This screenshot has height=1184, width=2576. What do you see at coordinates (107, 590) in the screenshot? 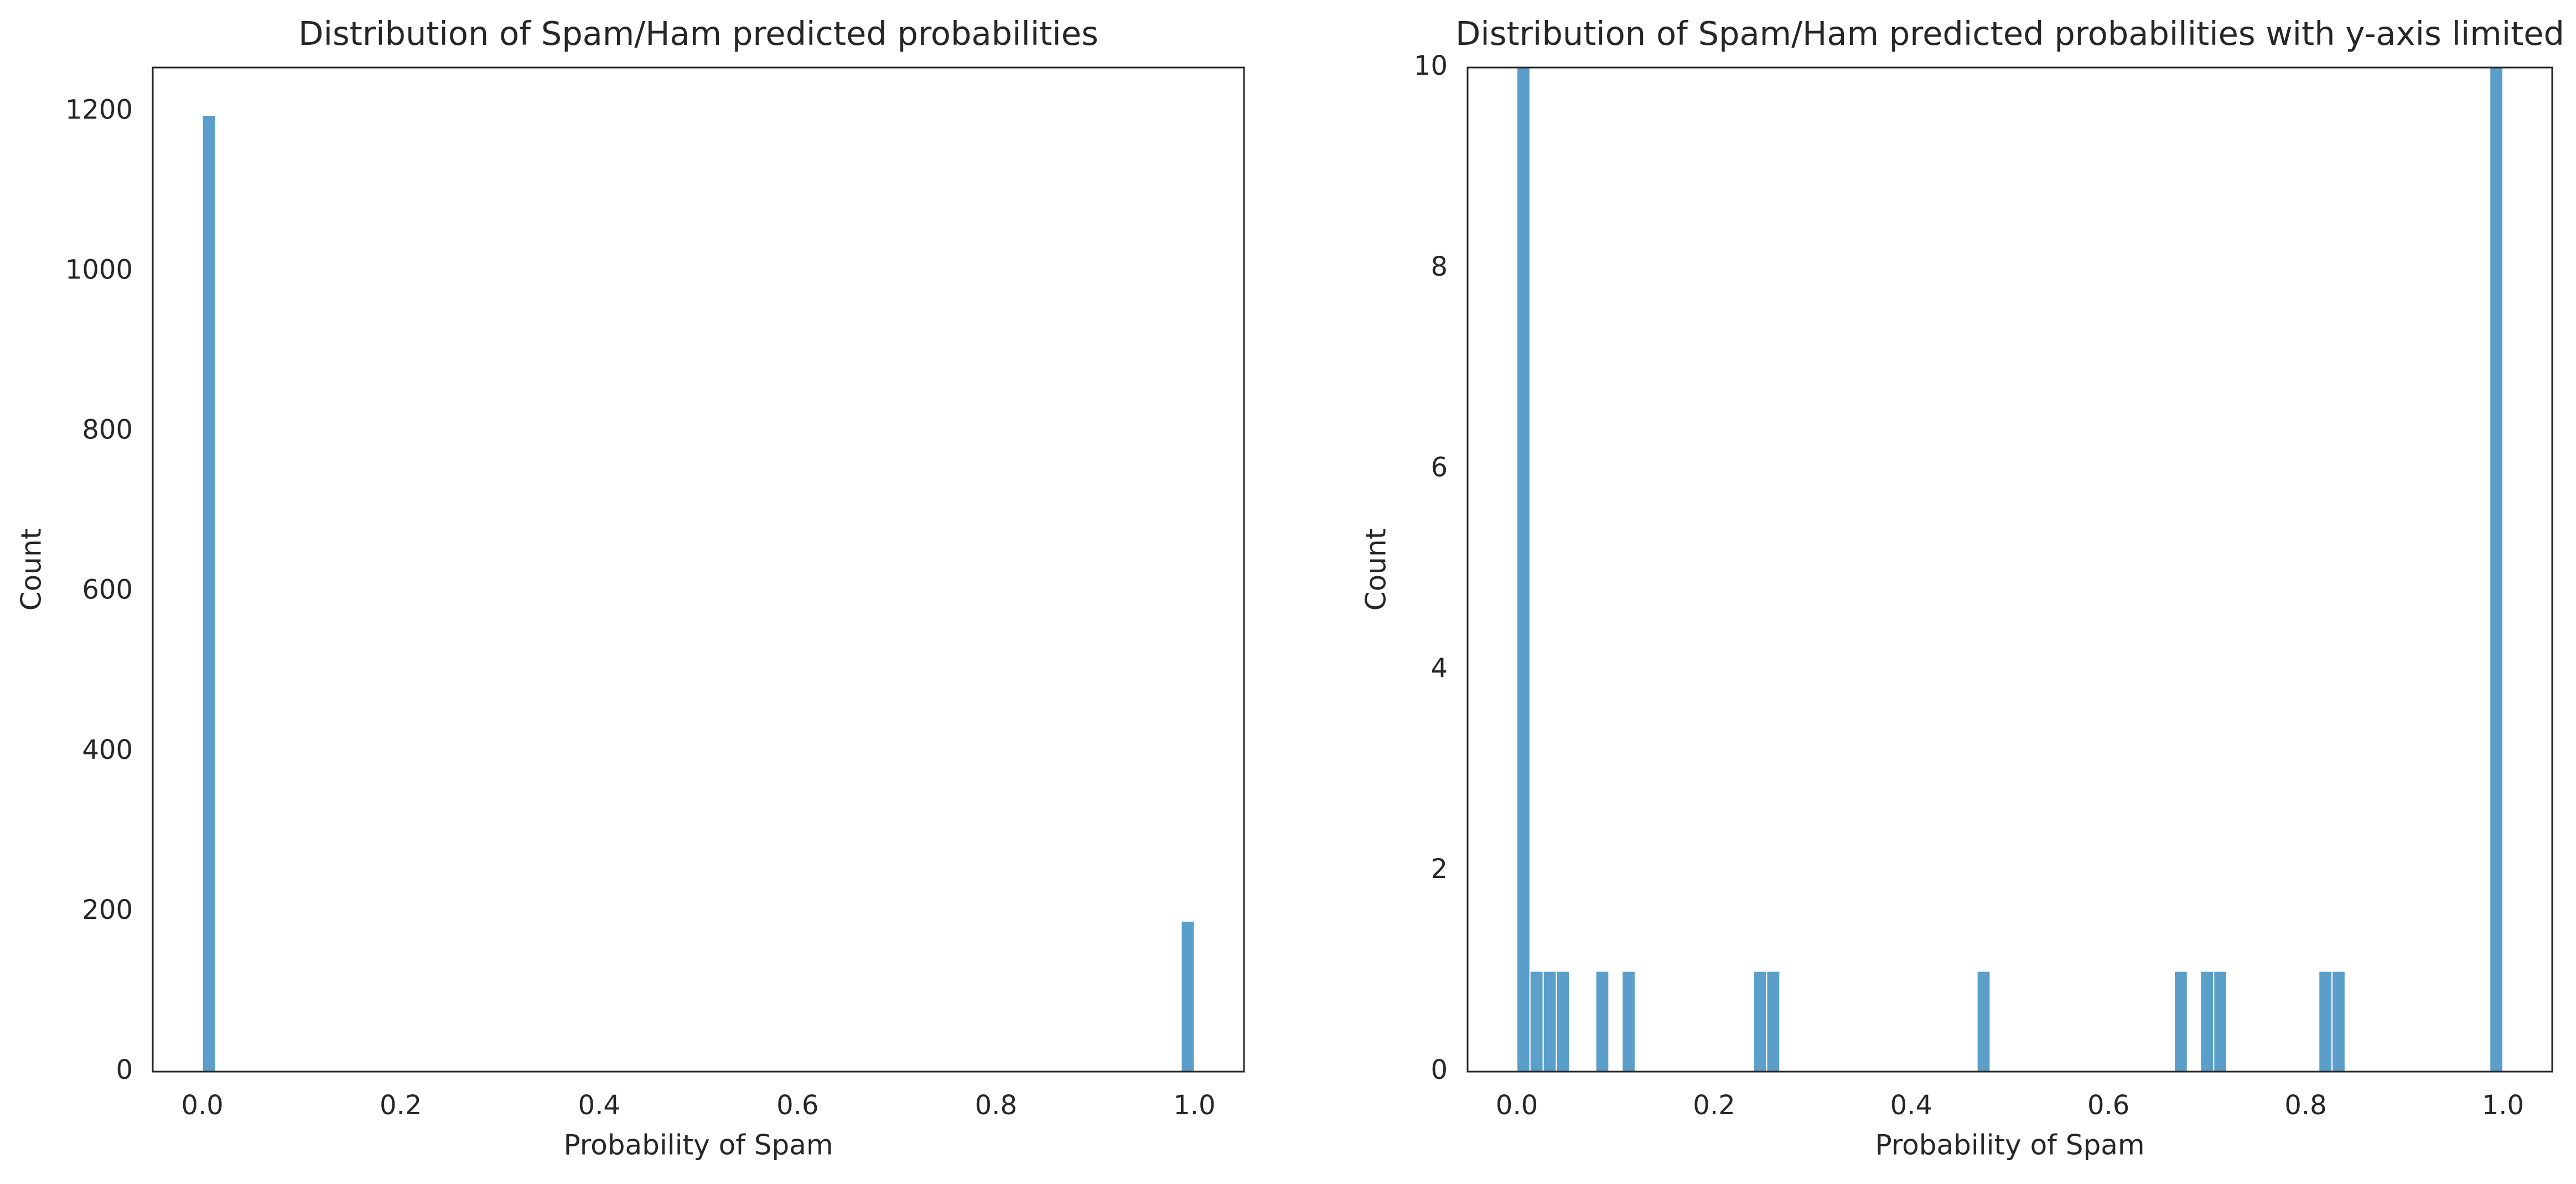
I see `y-tick-label: 600` at bounding box center [107, 590].